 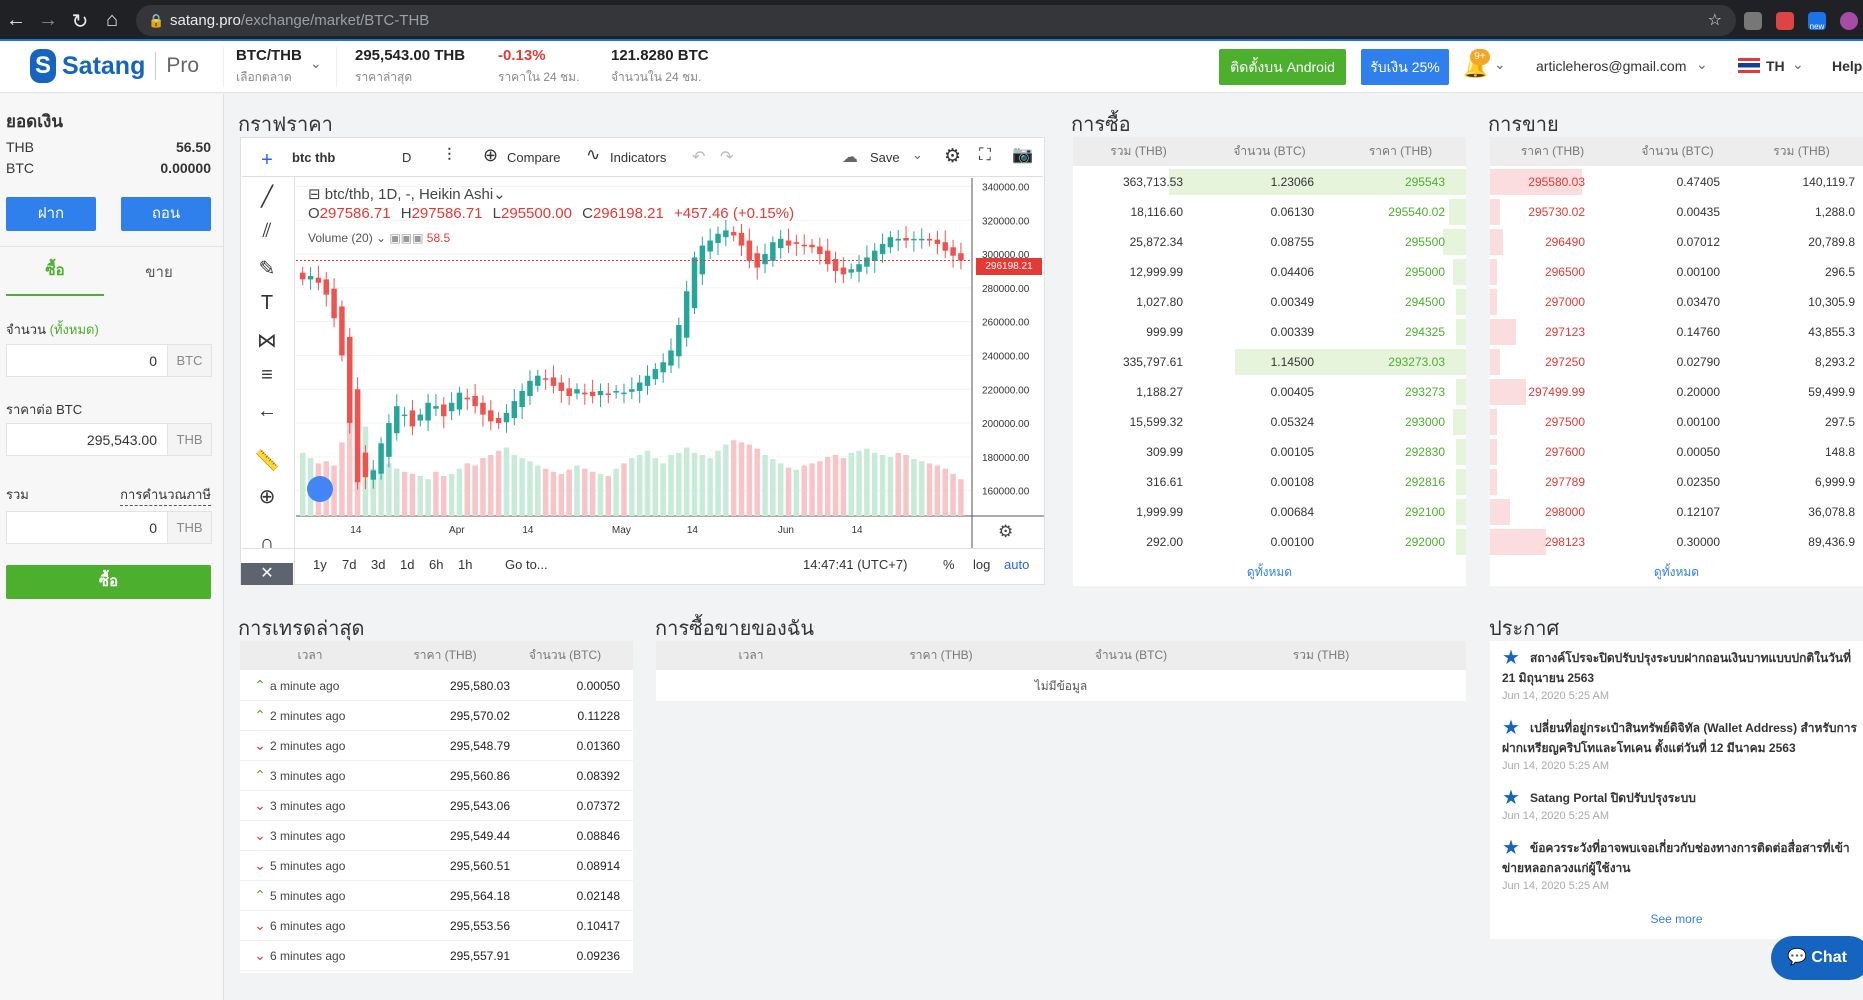 What do you see at coordinates (1676, 212) in the screenshot?
I see `ask-row: 295730.02 0.00435 1,288.0` at bounding box center [1676, 212].